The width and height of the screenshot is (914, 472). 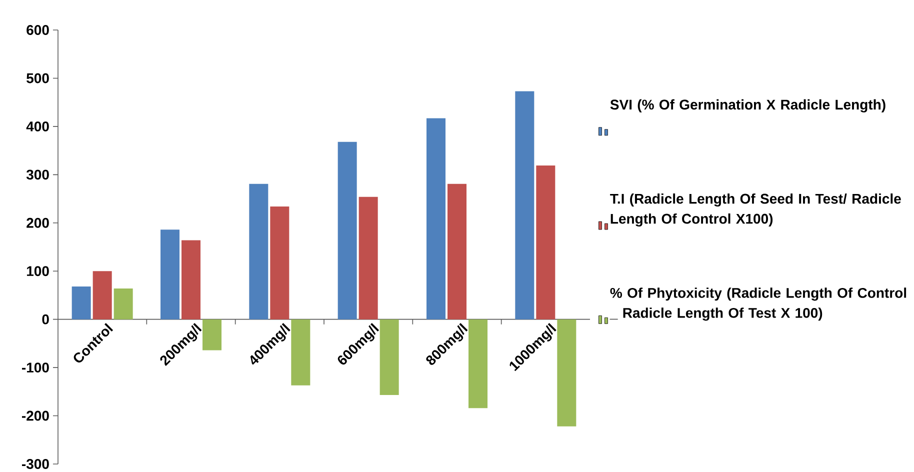 I want to click on y-tick-label: -200, so click(x=35, y=415).